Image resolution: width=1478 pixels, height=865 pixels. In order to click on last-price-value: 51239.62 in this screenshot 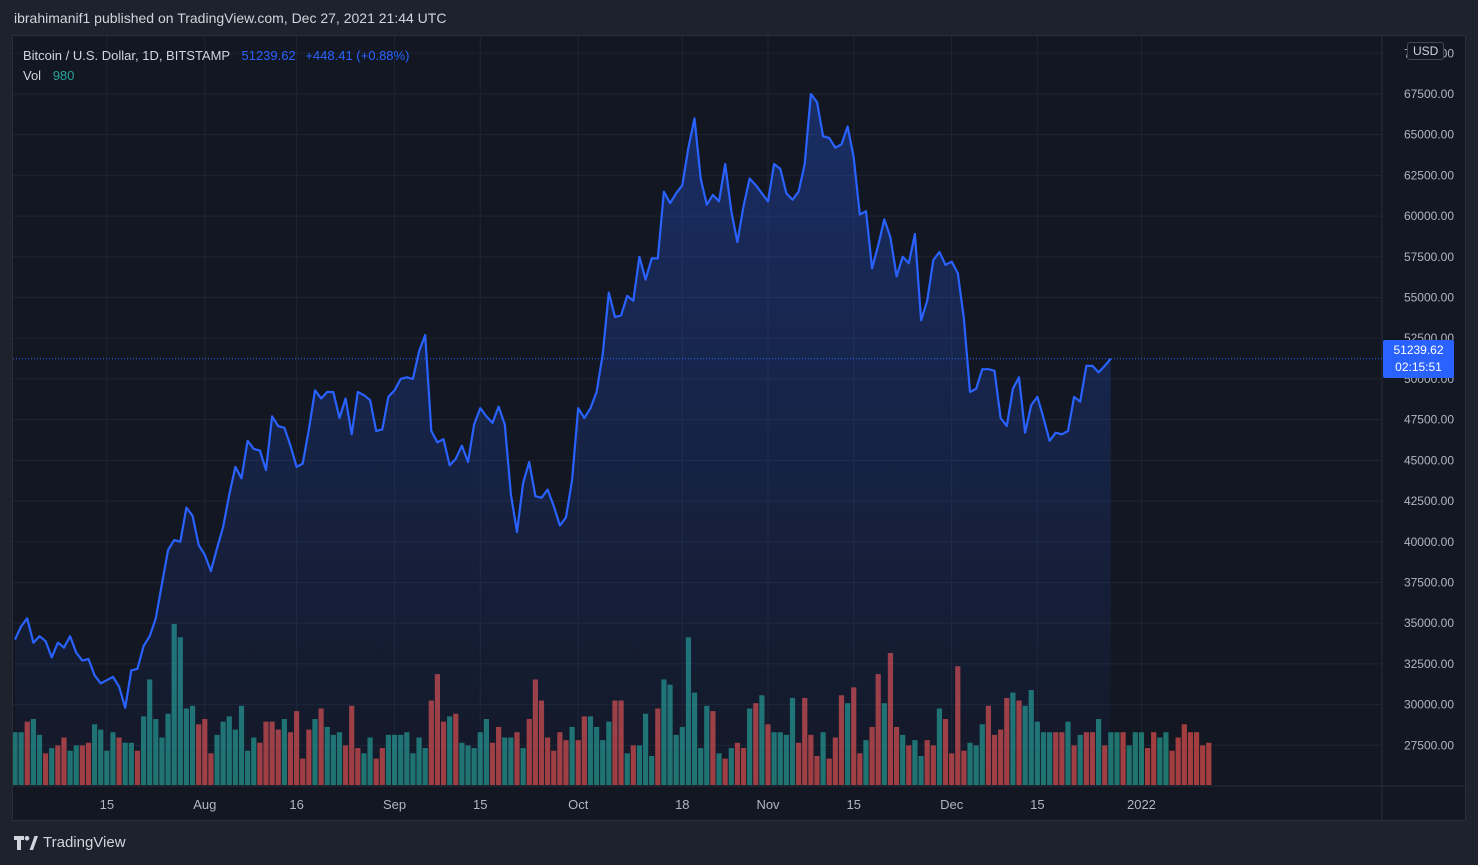, I will do `click(1418, 349)`.